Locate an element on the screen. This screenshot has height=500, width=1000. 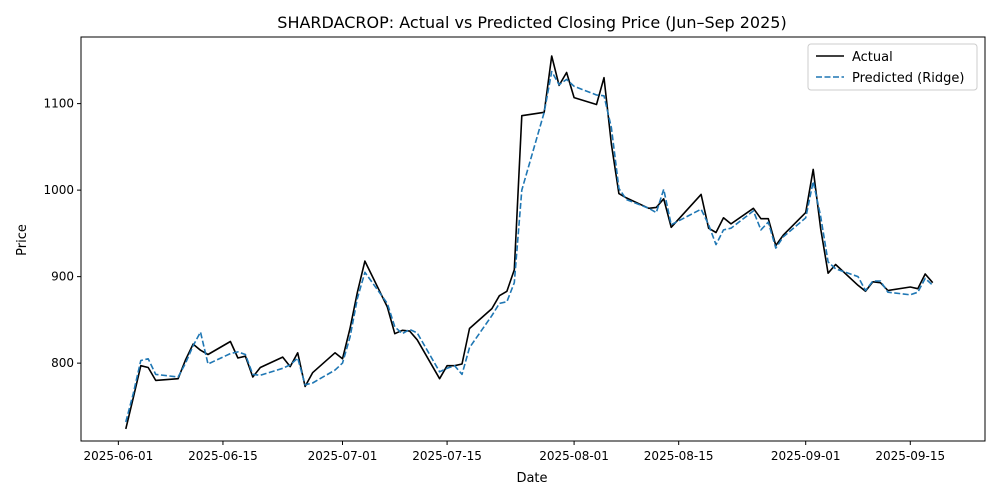
x-tick-label-1: 2025-06-15 is located at coordinates (223, 456).